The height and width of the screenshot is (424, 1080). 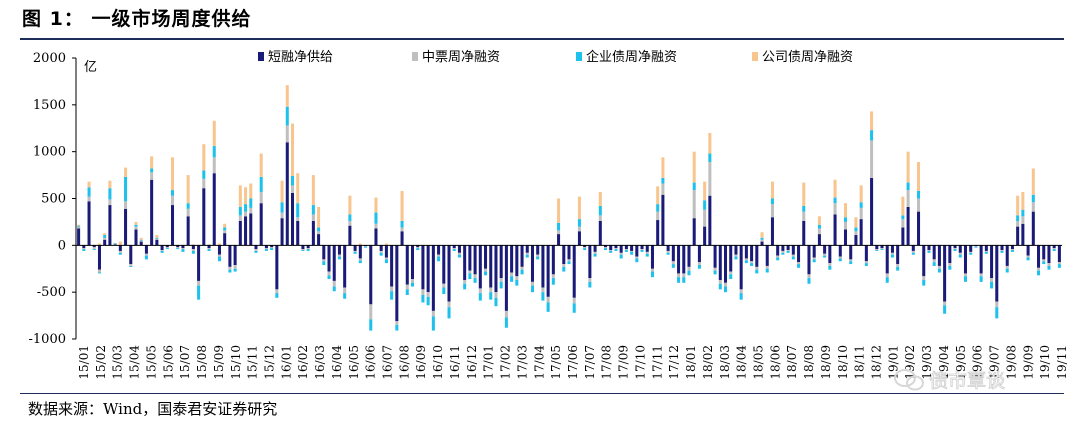 What do you see at coordinates (893, 362) in the screenshot?
I see `x-tick-label: 19/01` at bounding box center [893, 362].